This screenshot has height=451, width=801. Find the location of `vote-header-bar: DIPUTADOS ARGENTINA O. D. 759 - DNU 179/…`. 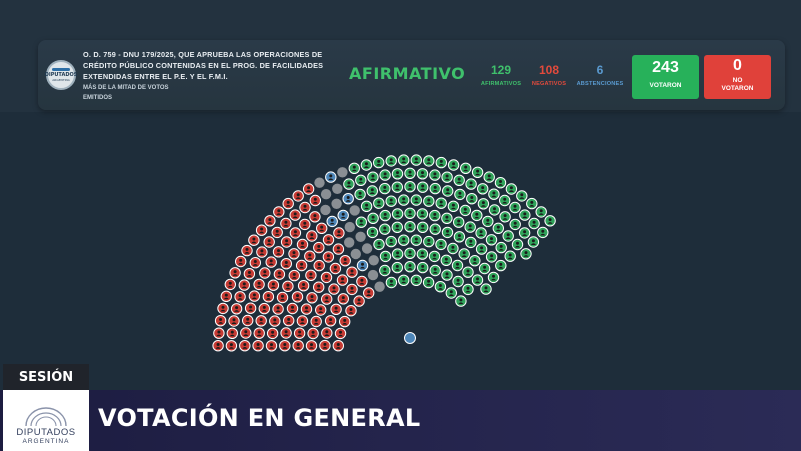

vote-header-bar: DIPUTADOS ARGENTINA O. D. 759 - DNU 179/… is located at coordinates (411, 75).